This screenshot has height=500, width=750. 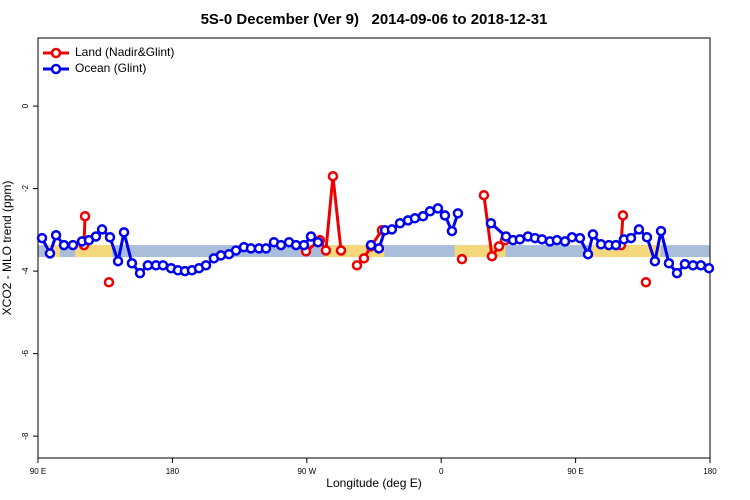 I want to click on legend-label: Ocean (Glint), so click(x=110, y=68).